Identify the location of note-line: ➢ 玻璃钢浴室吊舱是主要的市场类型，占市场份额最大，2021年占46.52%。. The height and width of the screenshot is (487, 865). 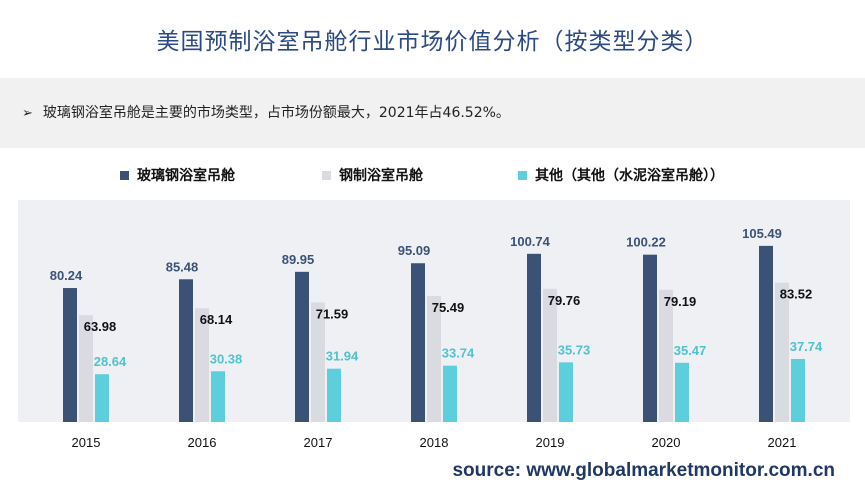
(266, 112).